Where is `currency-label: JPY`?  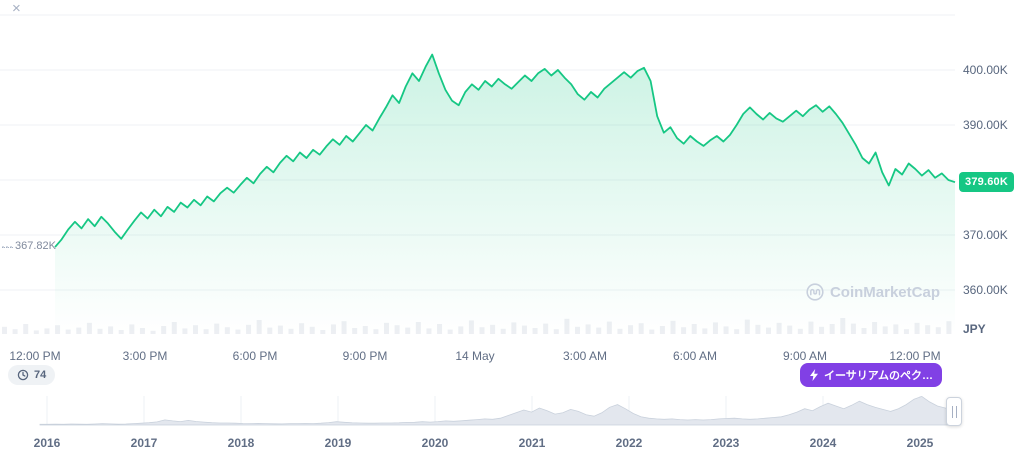 currency-label: JPY is located at coordinates (974, 329).